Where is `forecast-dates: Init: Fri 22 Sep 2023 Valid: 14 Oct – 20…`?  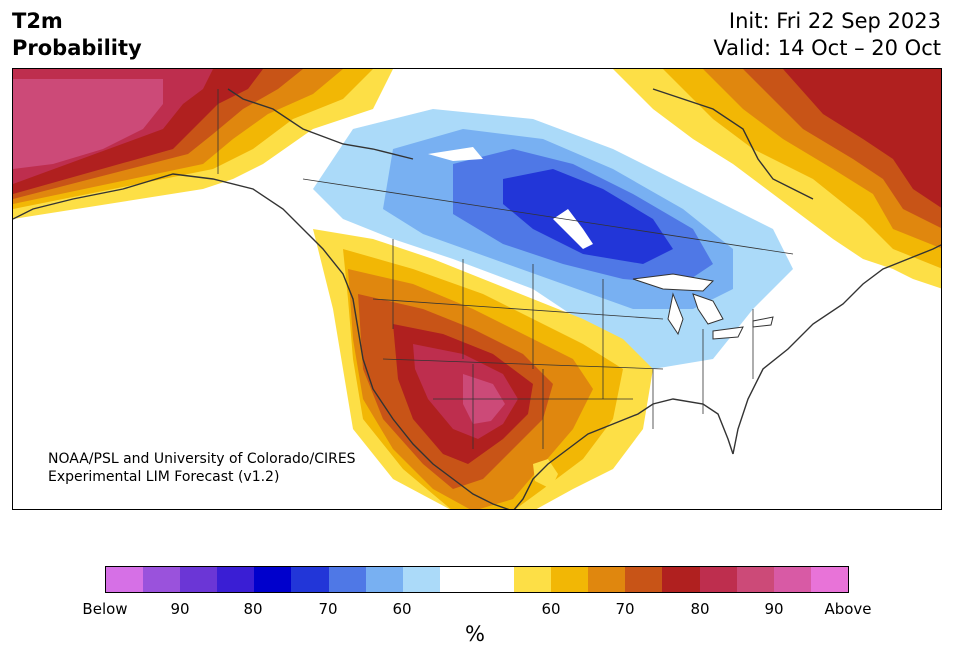 forecast-dates: Init: Fri 22 Sep 2023 Valid: 14 Oct – 20… is located at coordinates (827, 35).